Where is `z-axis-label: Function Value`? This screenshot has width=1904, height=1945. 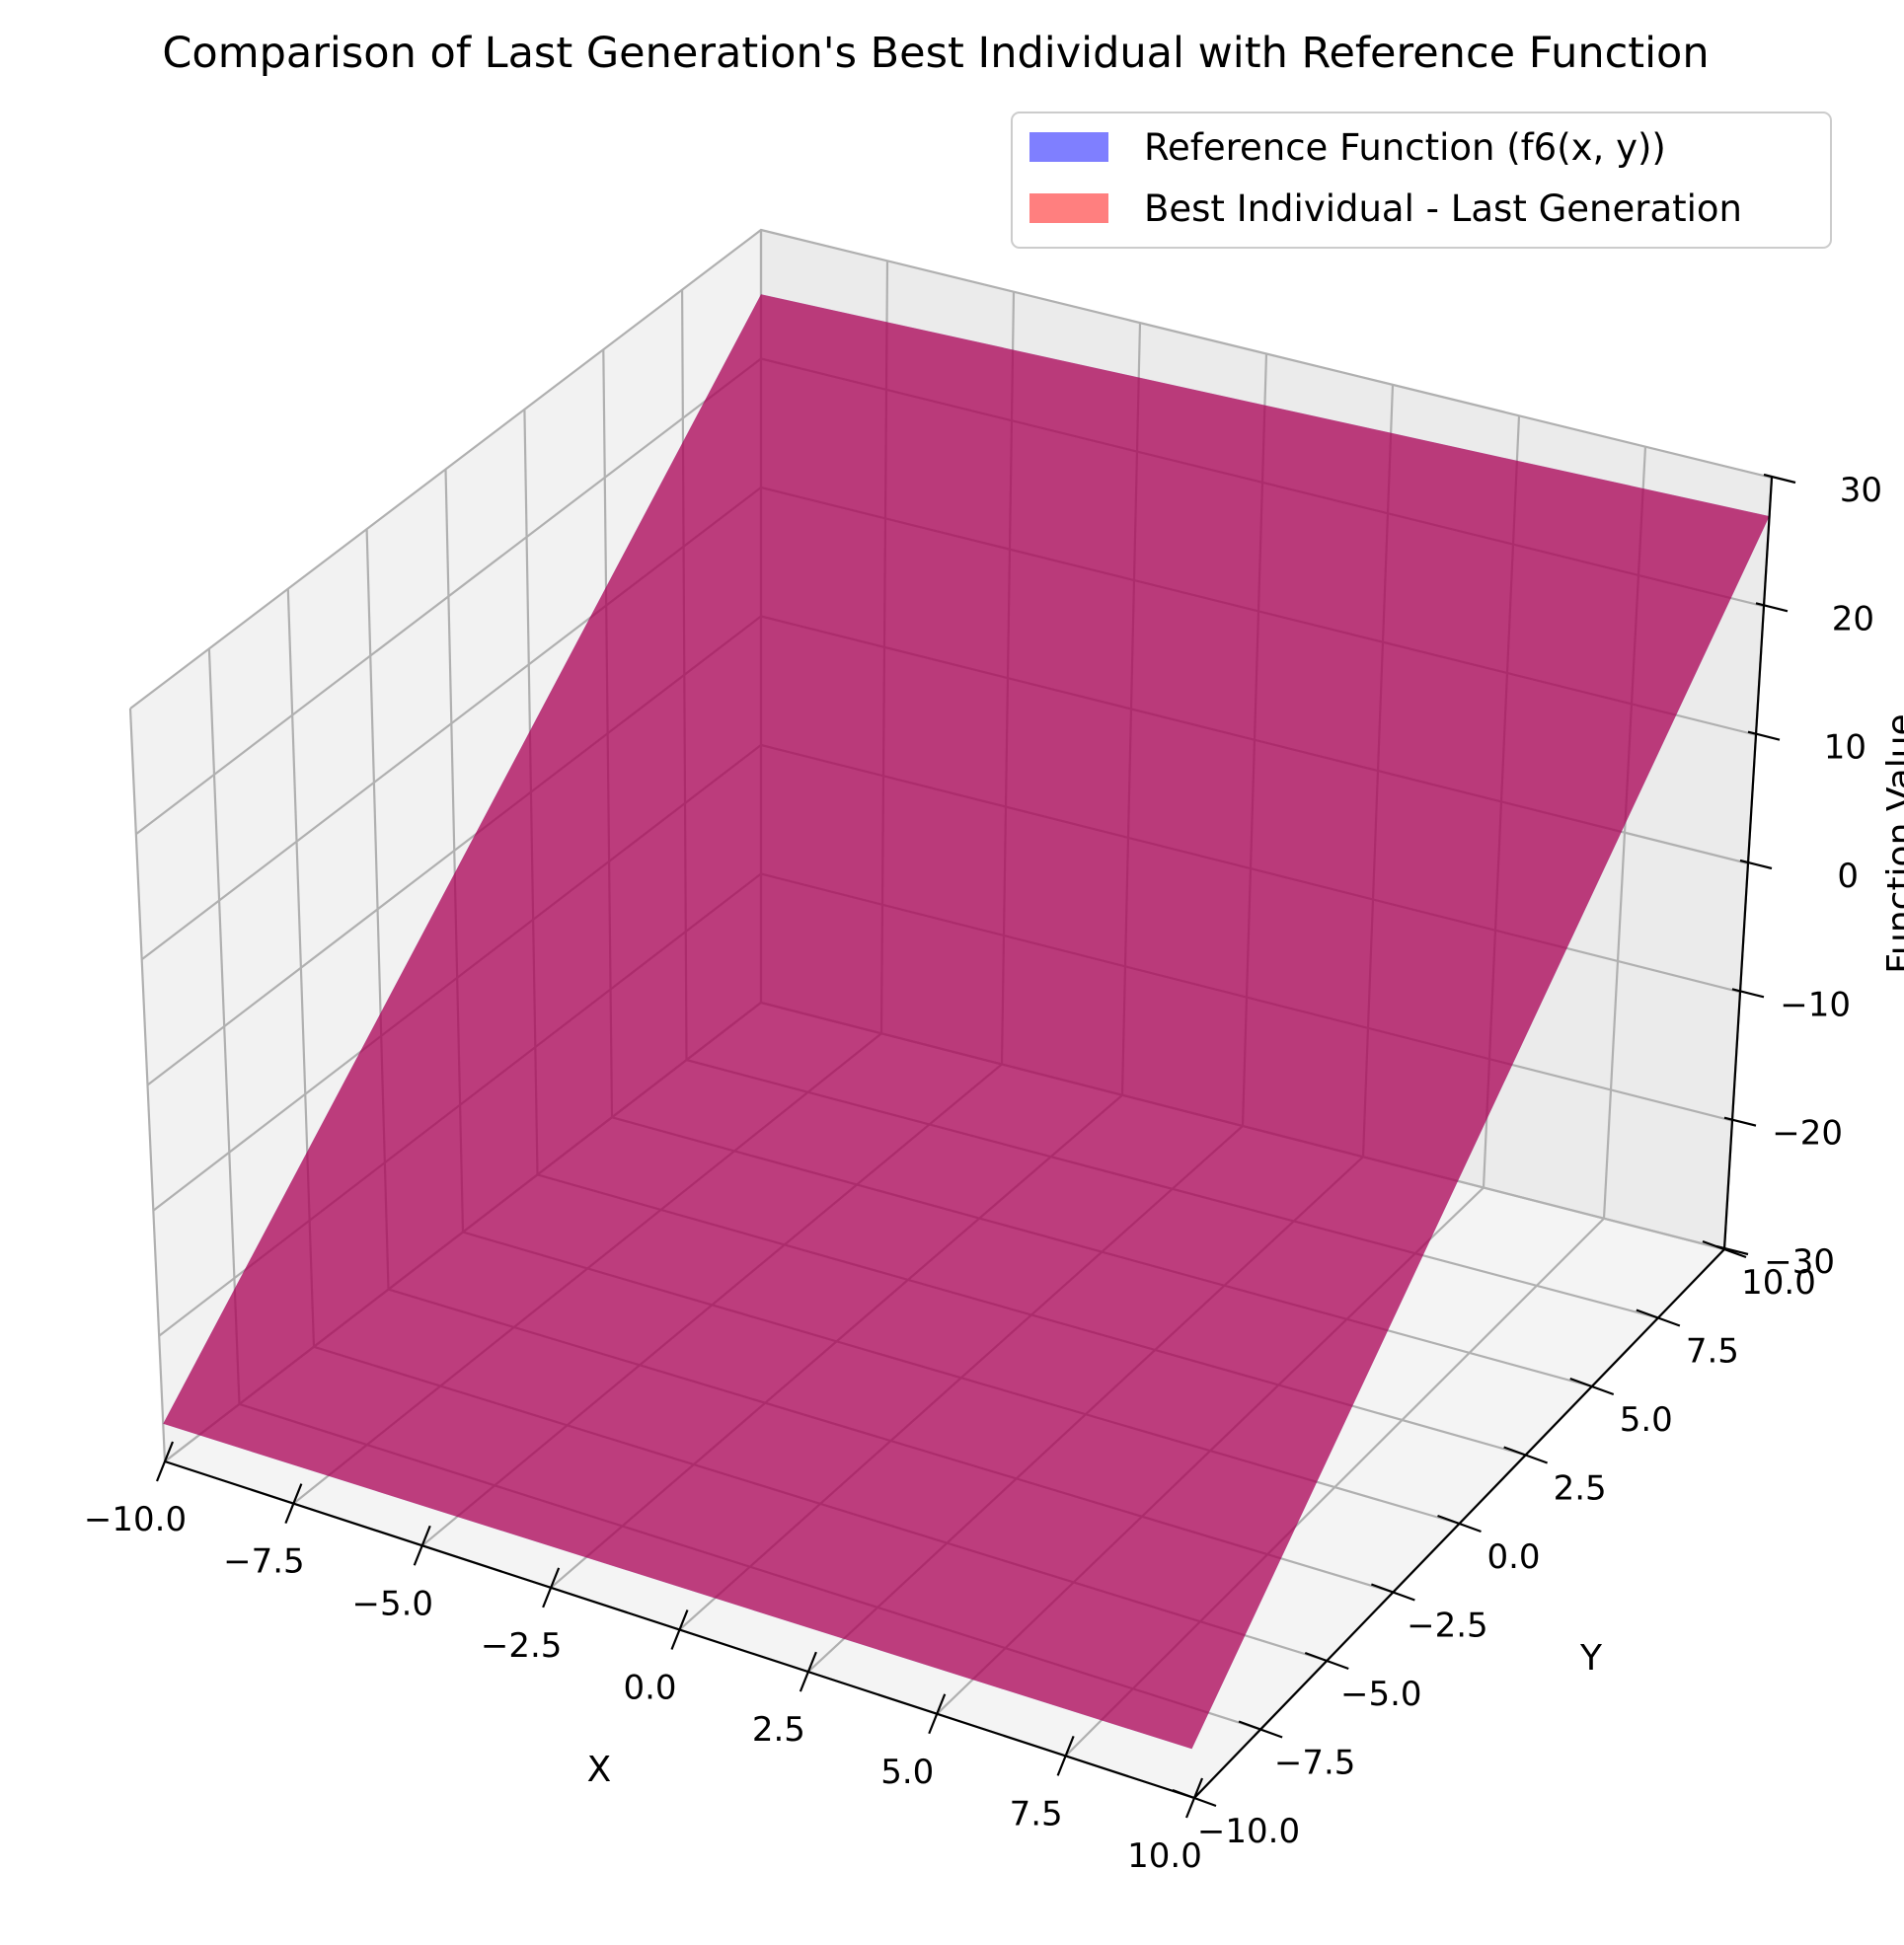
z-axis-label: Function Value is located at coordinates (1892, 843).